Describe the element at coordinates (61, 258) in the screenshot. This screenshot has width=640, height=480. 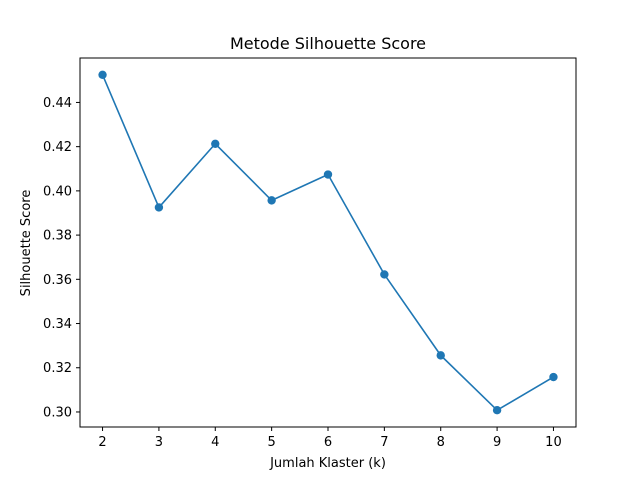
I see `y-axis-ticks: 0.30 0.32 0.34 0.36 0.38 0.40 0.42 0.44` at that location.